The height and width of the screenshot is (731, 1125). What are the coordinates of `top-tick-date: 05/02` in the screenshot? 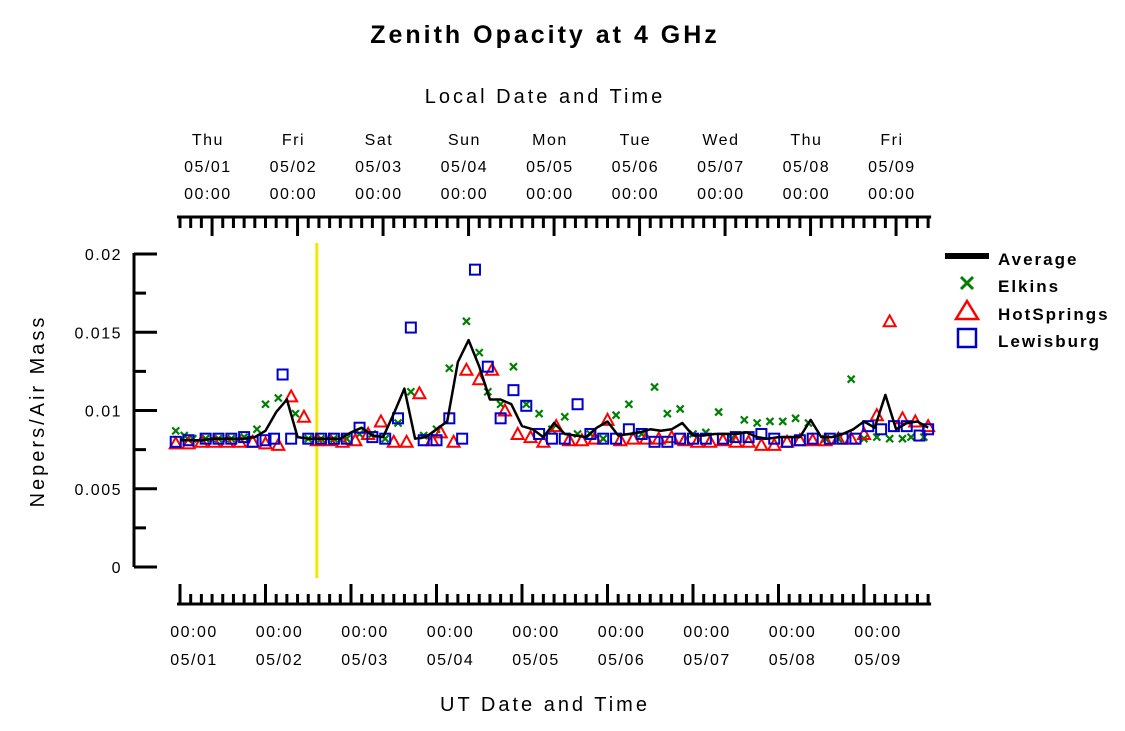 It's located at (294, 167).